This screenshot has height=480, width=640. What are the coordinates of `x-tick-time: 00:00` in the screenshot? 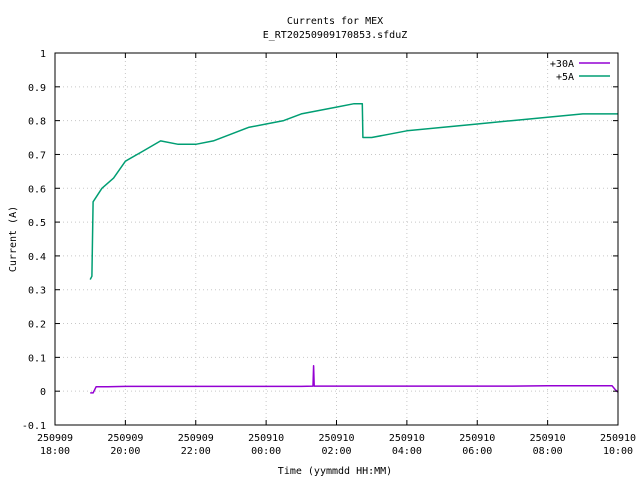 It's located at (266, 451).